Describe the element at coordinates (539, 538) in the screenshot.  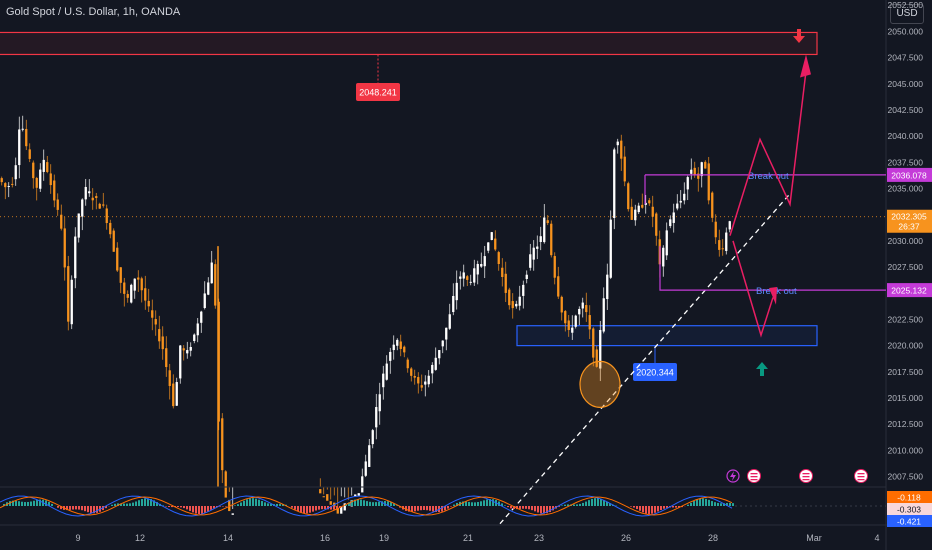
I see `x-tick-label: 23` at that location.